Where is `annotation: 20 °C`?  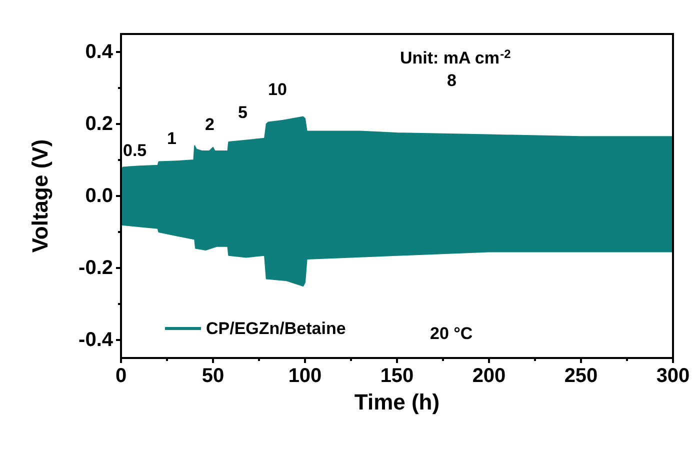 annotation: 20 °C is located at coordinates (451, 333).